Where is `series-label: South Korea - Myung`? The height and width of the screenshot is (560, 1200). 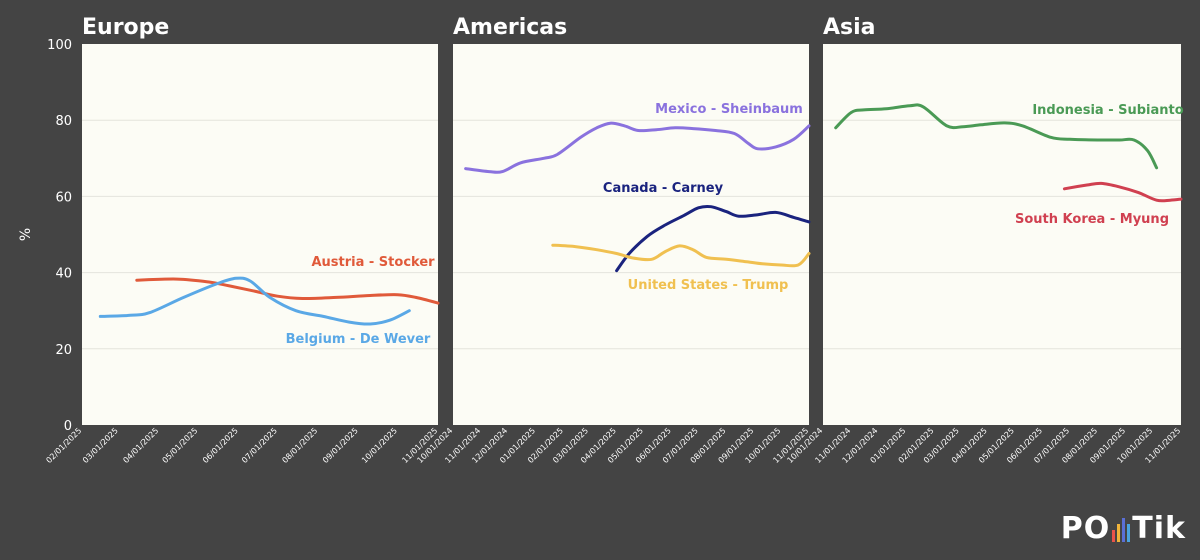 series-label: South Korea - Myung is located at coordinates (1092, 219).